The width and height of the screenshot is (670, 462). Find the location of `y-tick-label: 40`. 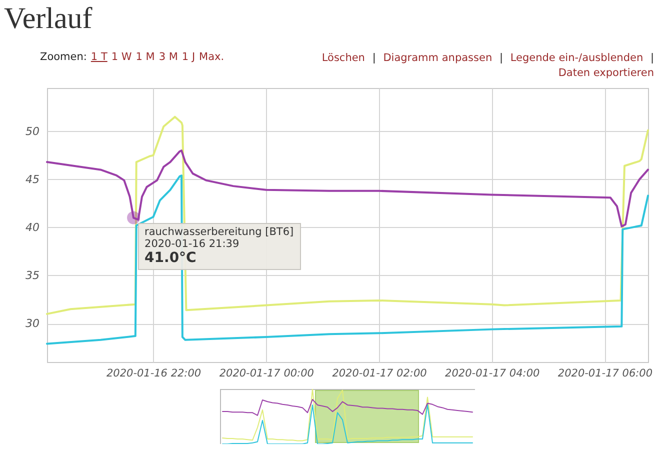

y-tick-label: 40 is located at coordinates (33, 227).